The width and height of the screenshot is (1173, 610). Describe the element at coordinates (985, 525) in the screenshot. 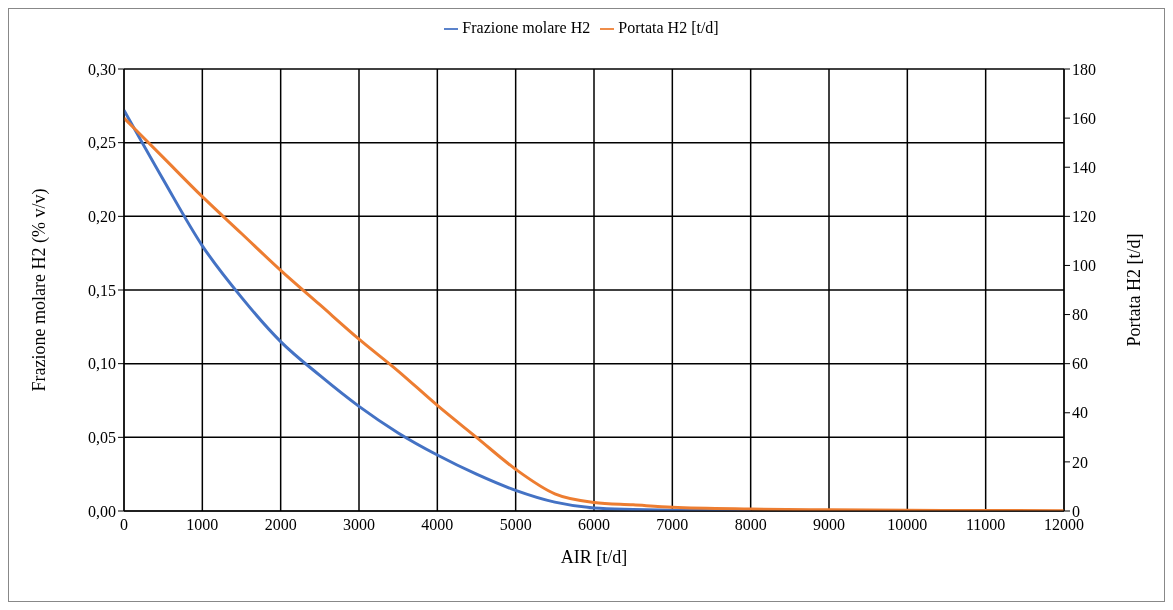

I see `x-tick-label: 11000` at that location.